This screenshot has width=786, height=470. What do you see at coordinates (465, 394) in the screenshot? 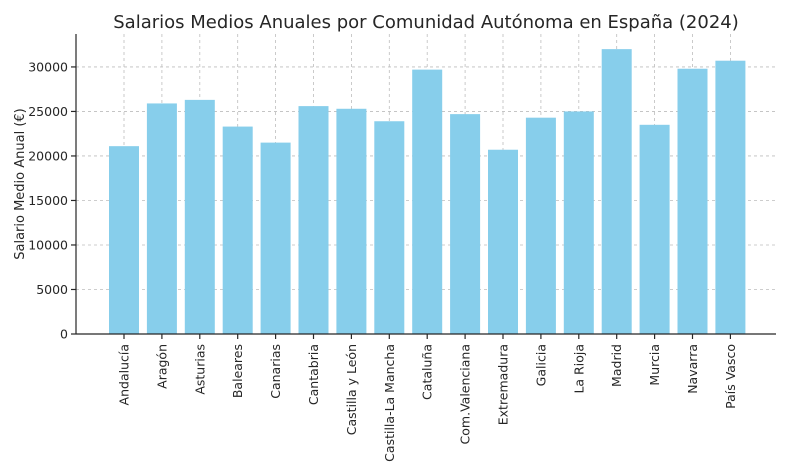
I see `x-tick-label-9: Com.Valenciana` at bounding box center [465, 394].